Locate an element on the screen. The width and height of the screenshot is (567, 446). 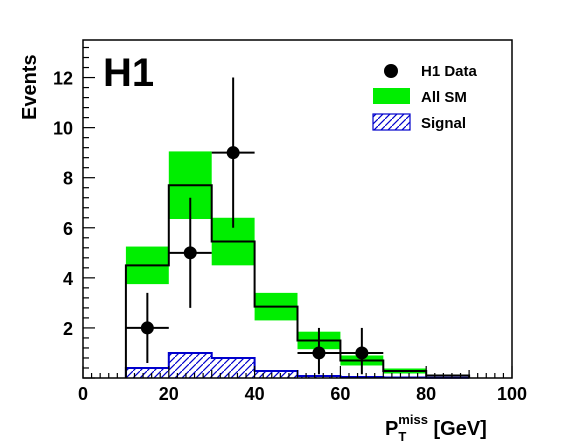
legend: H1 Data All SM Signal is located at coordinates (425, 97).